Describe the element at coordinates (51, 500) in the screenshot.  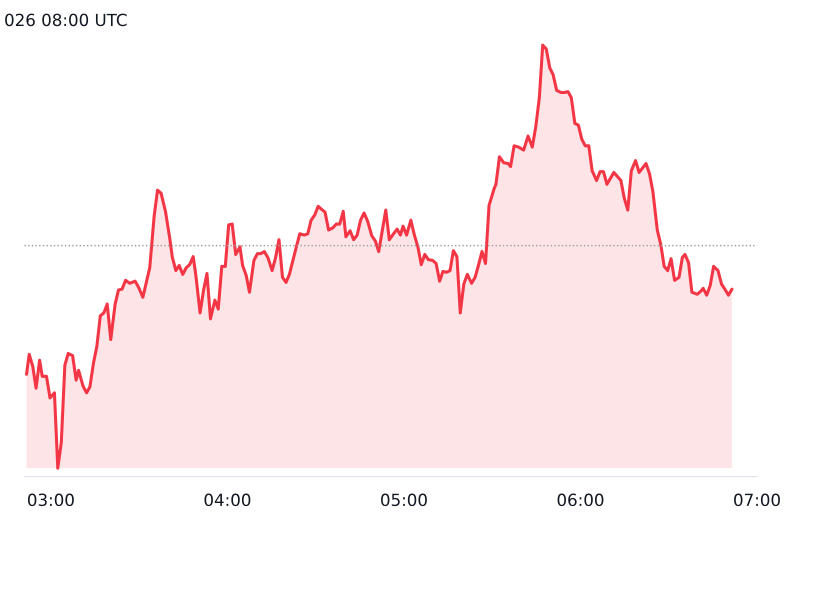
I see `x-tick-label: 03:00` at that location.